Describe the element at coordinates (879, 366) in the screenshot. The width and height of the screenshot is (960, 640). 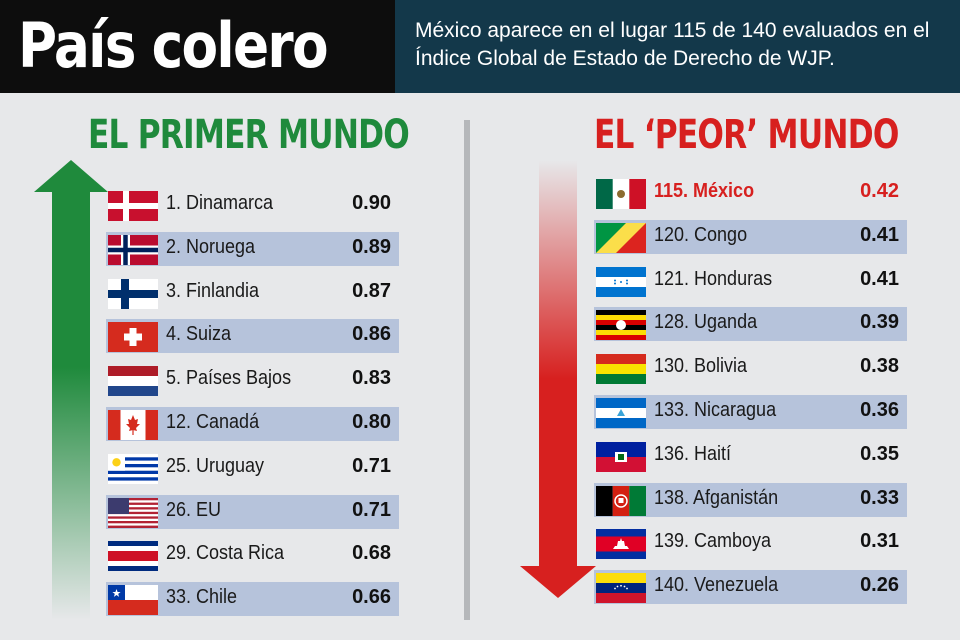
I see `score-value: 0.38` at that location.